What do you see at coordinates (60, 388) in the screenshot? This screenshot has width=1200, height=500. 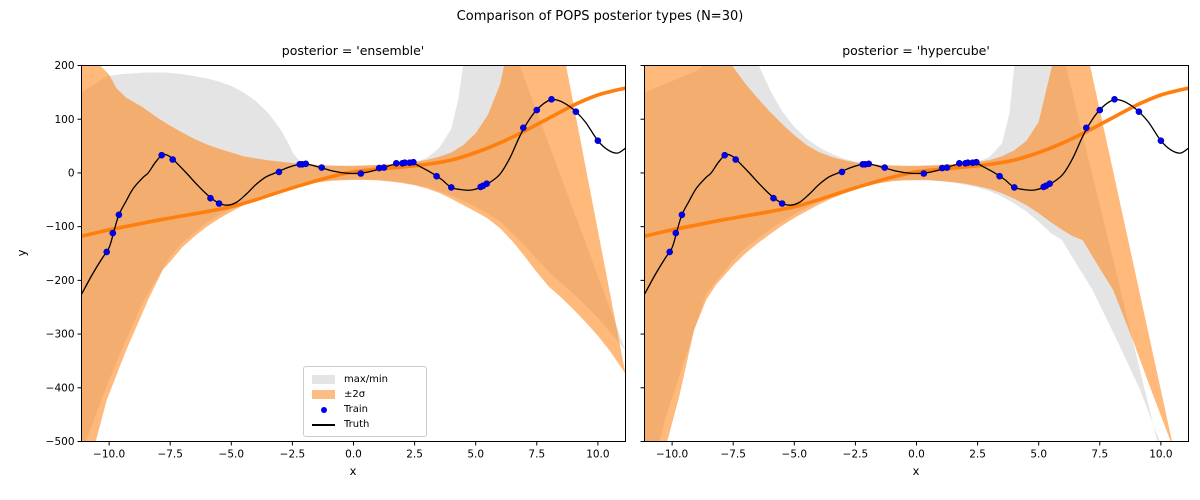 I see `y-tick-label: −400` at bounding box center [60, 388].